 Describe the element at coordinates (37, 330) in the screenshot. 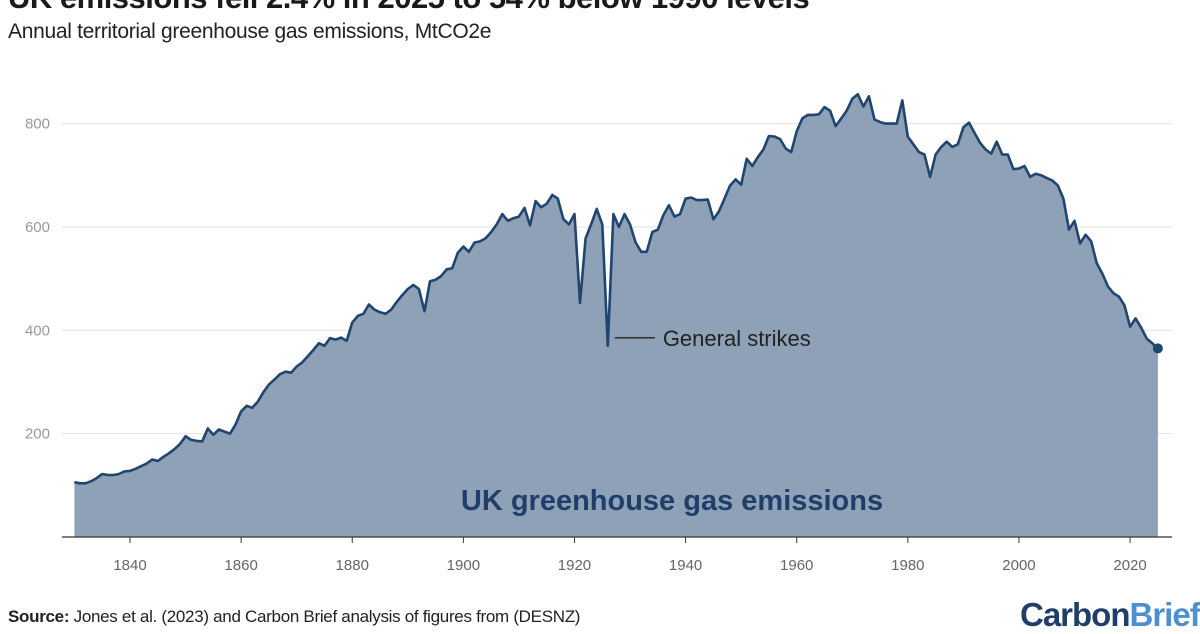

I see `y-tick-label: 400` at that location.